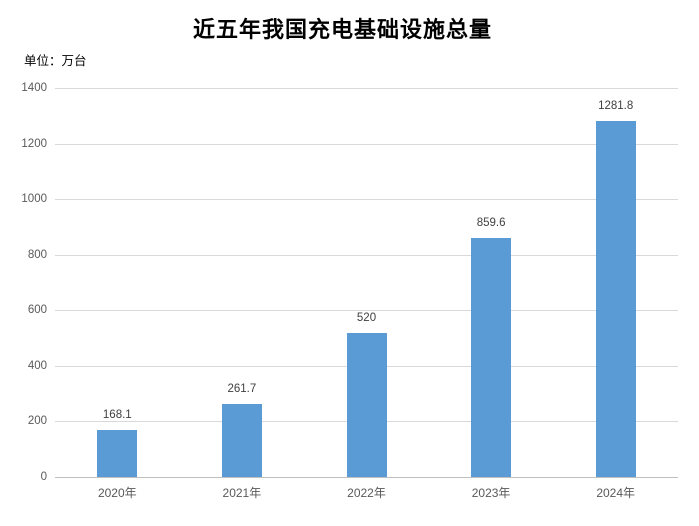 The height and width of the screenshot is (526, 699). Describe the element at coordinates (117, 453) in the screenshot. I see `bar-2020年` at that location.